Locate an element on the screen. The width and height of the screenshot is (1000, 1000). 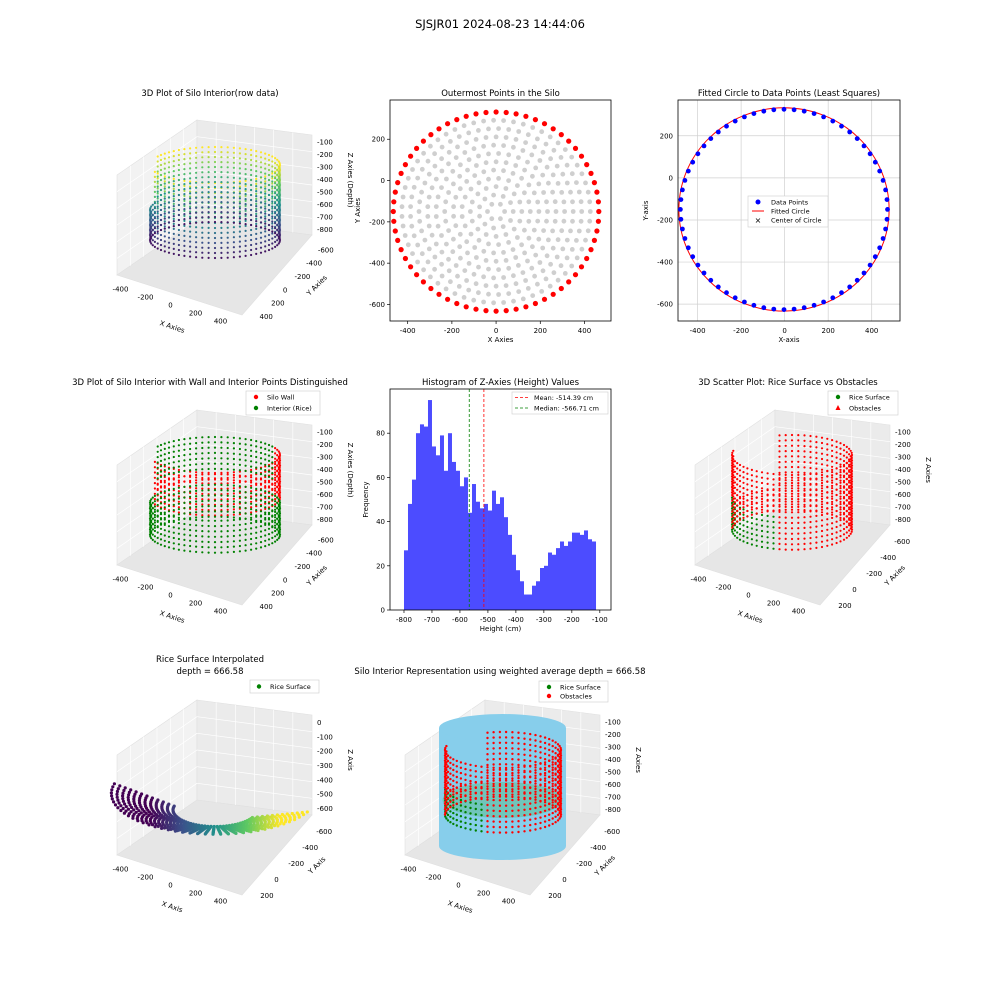
x-tick-label: -600 is located at coordinates (460, 620).